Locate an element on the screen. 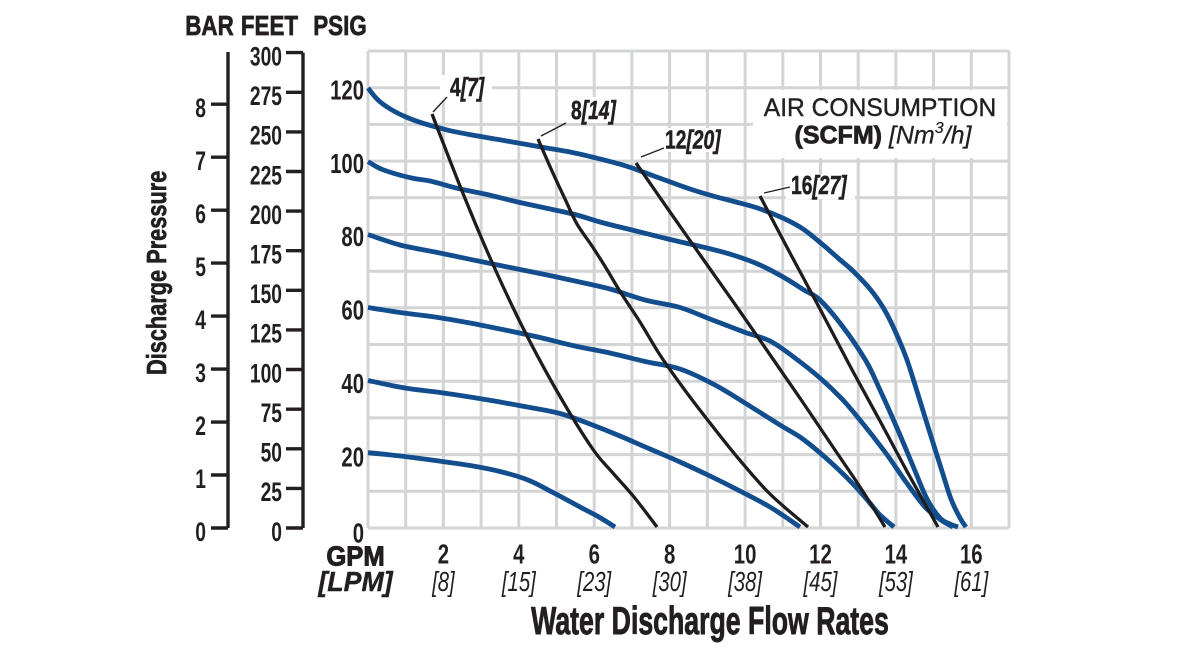 This screenshot has width=1200, height=660. svg-text: 175 is located at coordinates (266, 254).